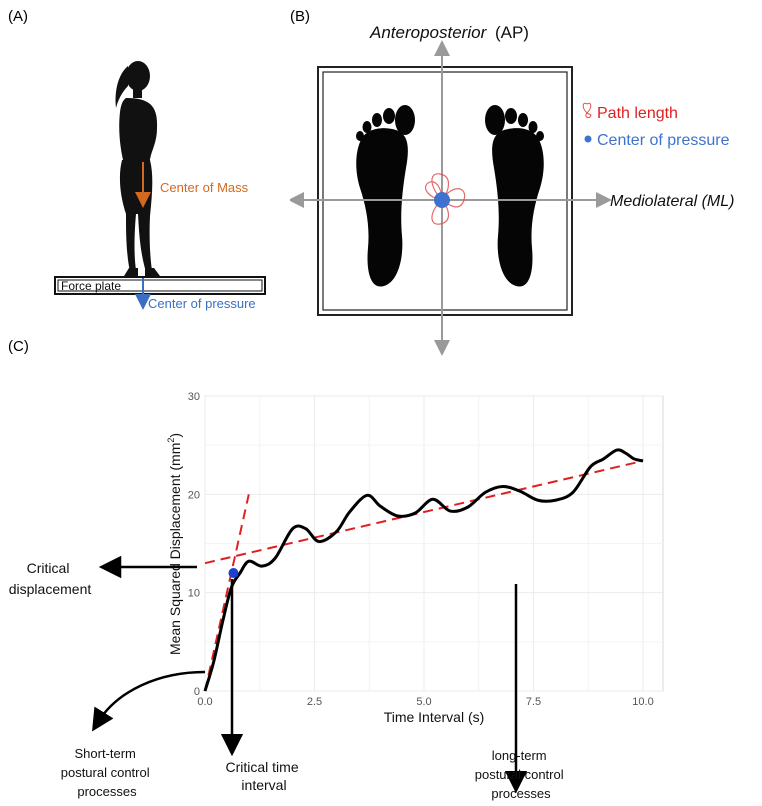 This screenshot has width=762, height=806. Describe the element at coordinates (434, 717) in the screenshot. I see `x-axis-label: Time Interval (s)` at that location.